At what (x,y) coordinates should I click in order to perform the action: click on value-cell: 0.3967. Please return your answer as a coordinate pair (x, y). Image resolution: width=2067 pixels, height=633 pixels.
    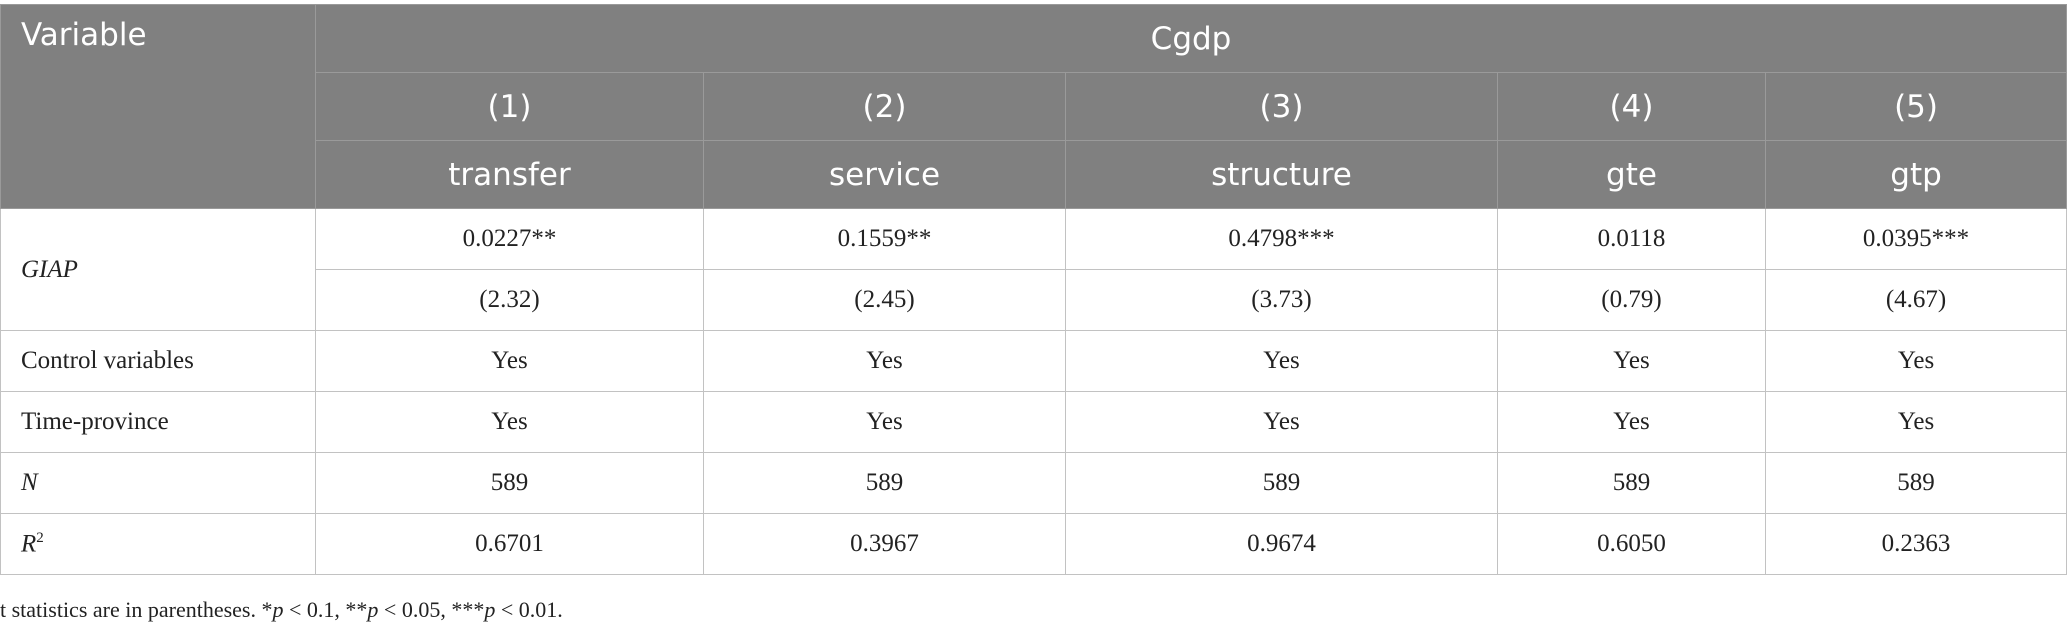
    Looking at the image, I should click on (884, 544).